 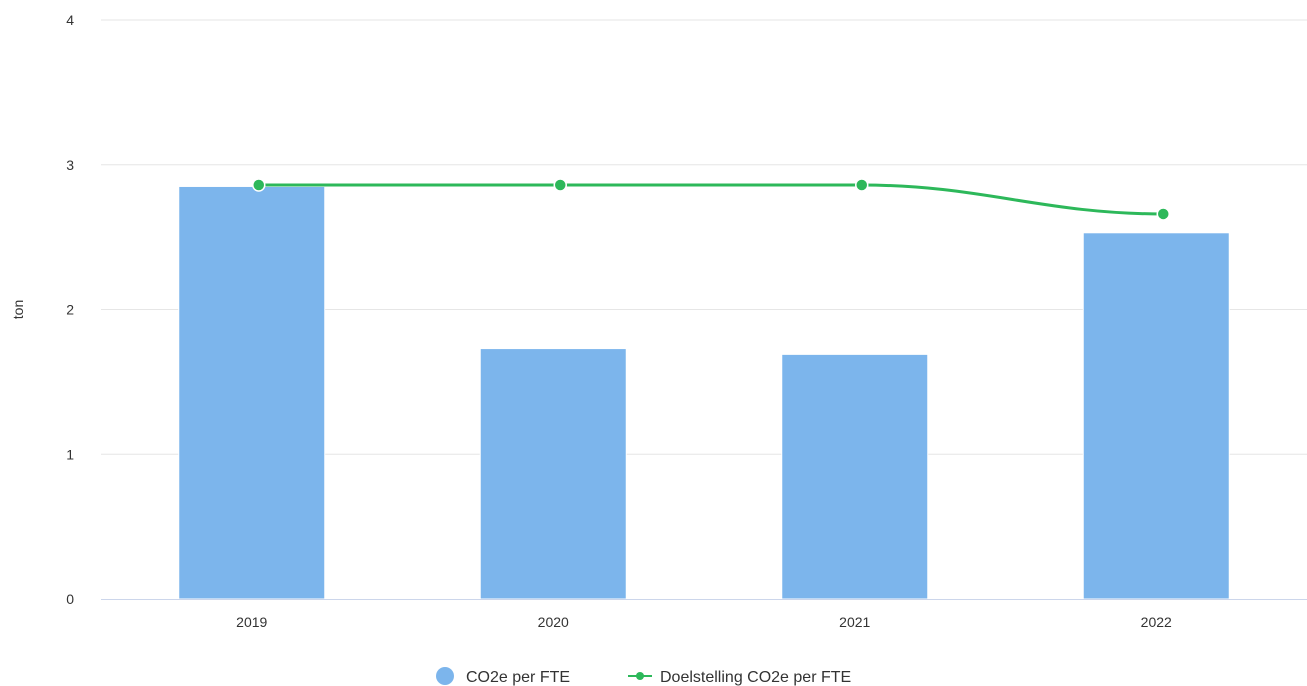 I want to click on x-axis-ticks: 2019 2020 2021 2022, so click(x=704, y=622).